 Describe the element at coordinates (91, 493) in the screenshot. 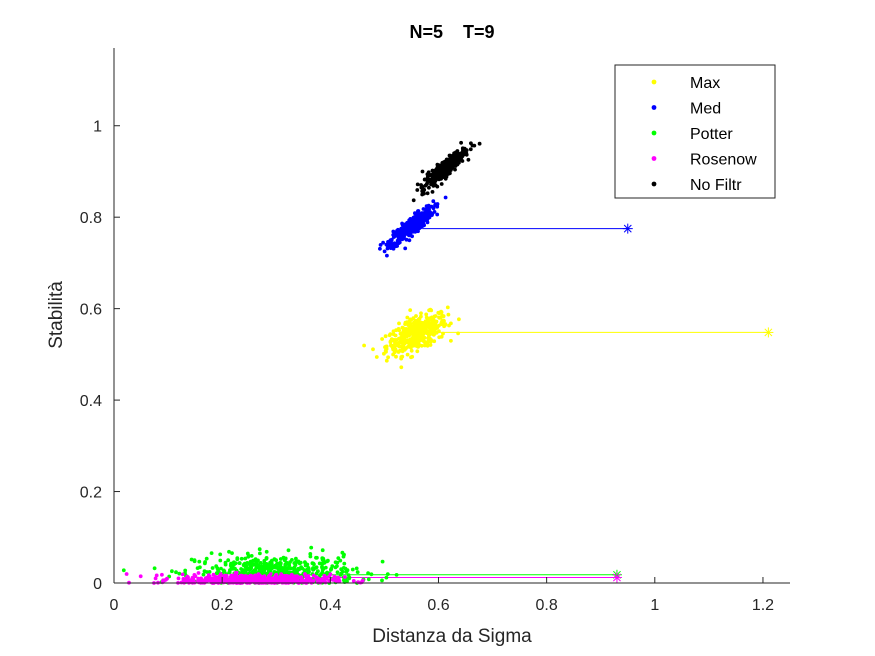

I see `y-tick-label: 0.2` at that location.